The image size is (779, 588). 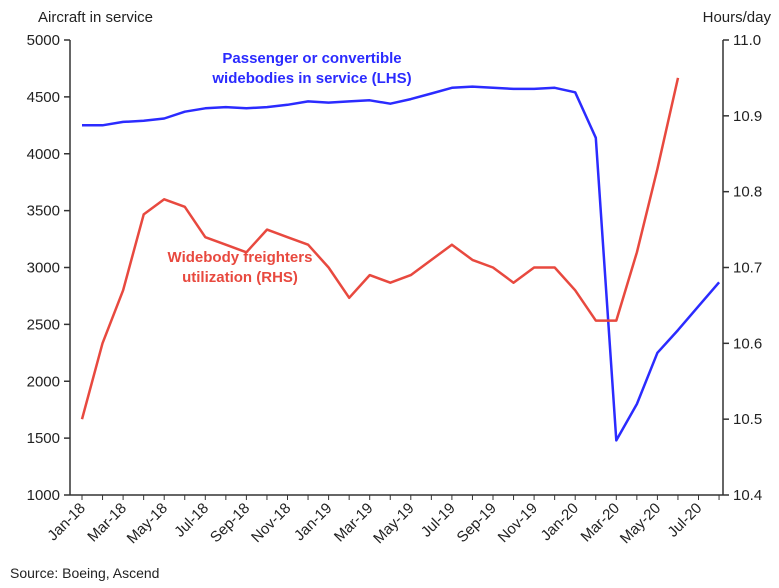 What do you see at coordinates (43, 154) in the screenshot?
I see `left-tick-label: 4000` at bounding box center [43, 154].